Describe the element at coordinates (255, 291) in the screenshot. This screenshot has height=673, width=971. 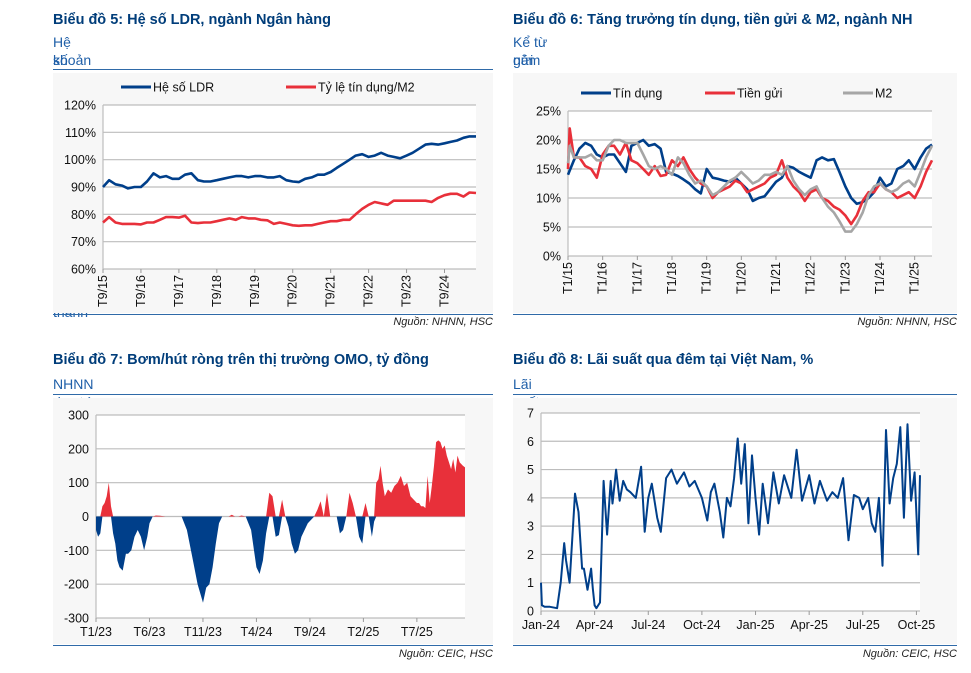
I see `c5-xtick-label: T9/19` at that location.